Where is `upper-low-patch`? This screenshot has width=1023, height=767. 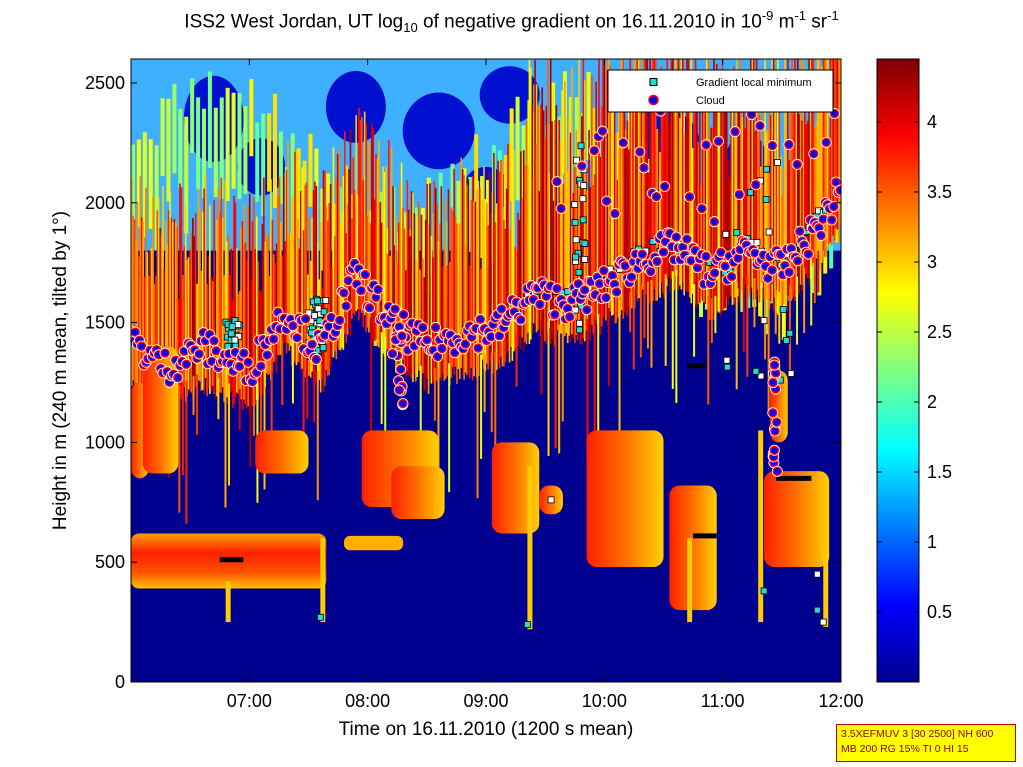
upper-low-patch is located at coordinates (355, 106).